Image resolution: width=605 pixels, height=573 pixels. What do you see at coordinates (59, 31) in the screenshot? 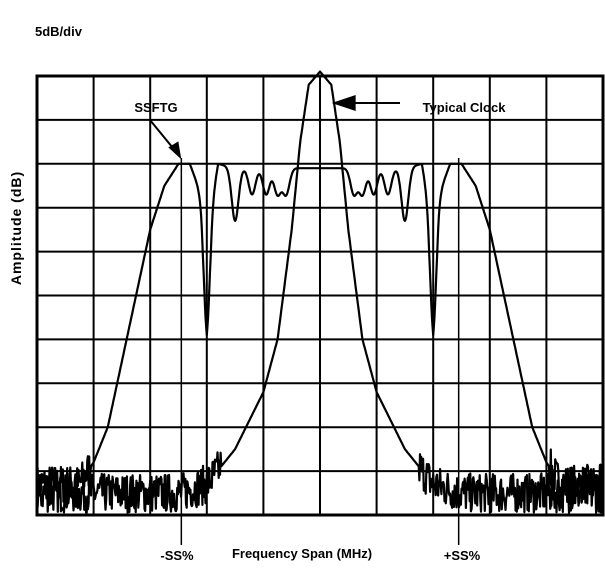
I see `scale-label: 5dB/div` at bounding box center [59, 31].